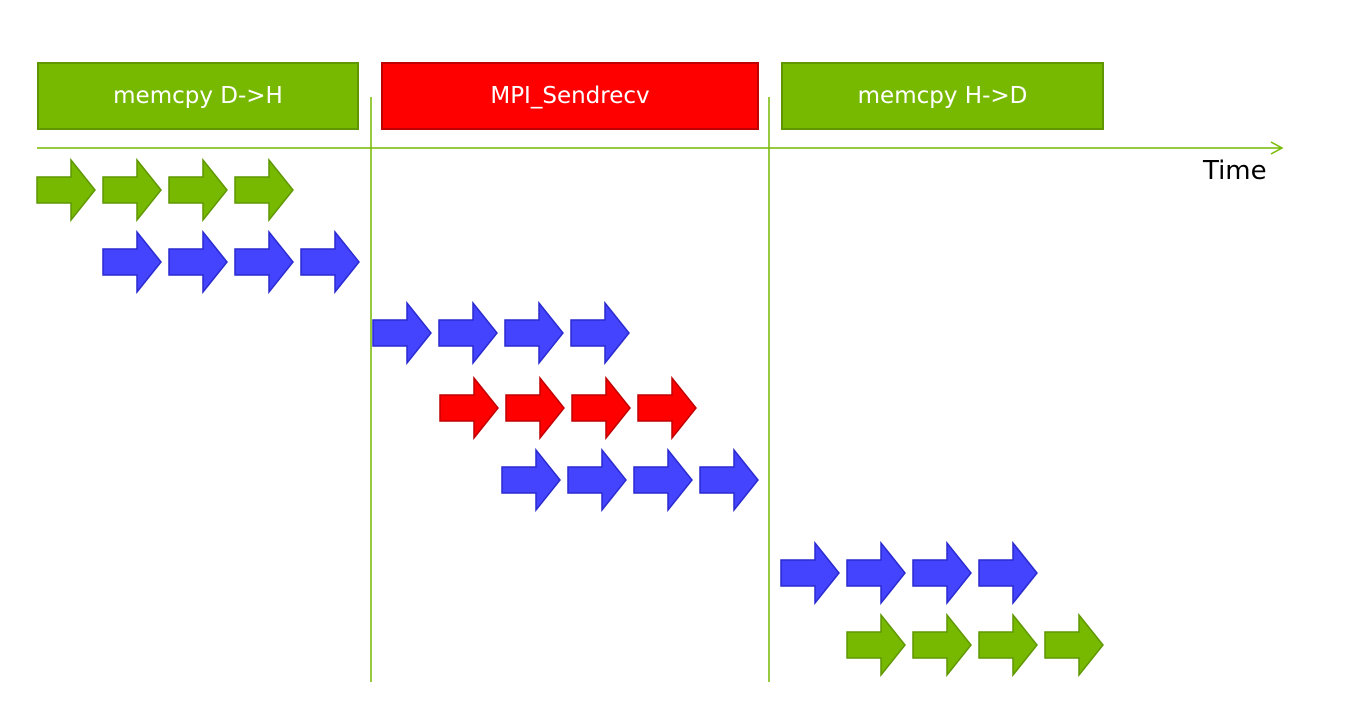 This screenshot has height=705, width=1345. What do you see at coordinates (1277, 148) in the screenshot?
I see `time-axis-arrowhead` at bounding box center [1277, 148].